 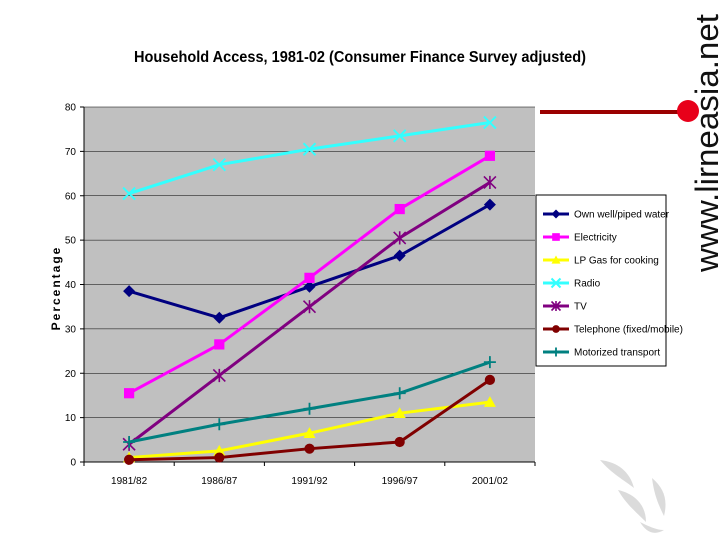 What do you see at coordinates (704, 143) in the screenshot?
I see `website-watermark: www.lirneasia.net` at bounding box center [704, 143].